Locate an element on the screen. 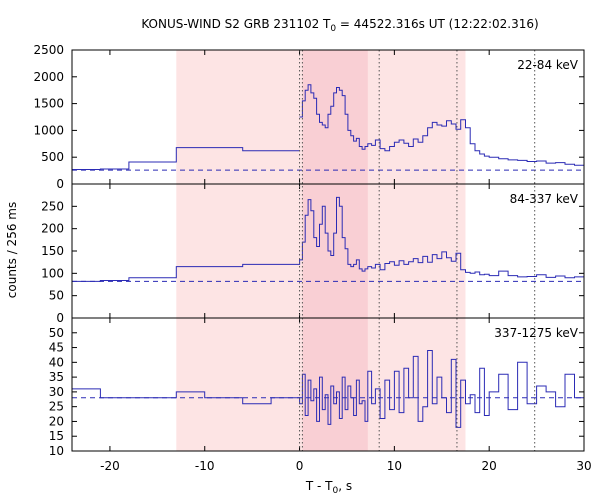 The height and width of the screenshot is (500, 600). y-tick-label: 250 is located at coordinates (52, 206).